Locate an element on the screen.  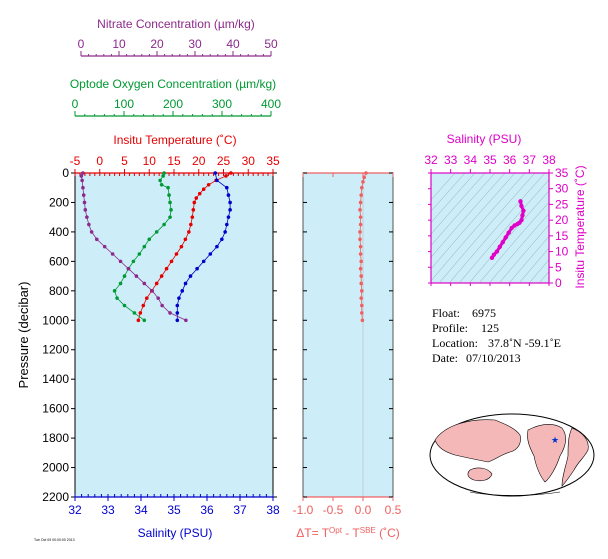
ts-salinity-tick-label: 34 is located at coordinates (471, 160).